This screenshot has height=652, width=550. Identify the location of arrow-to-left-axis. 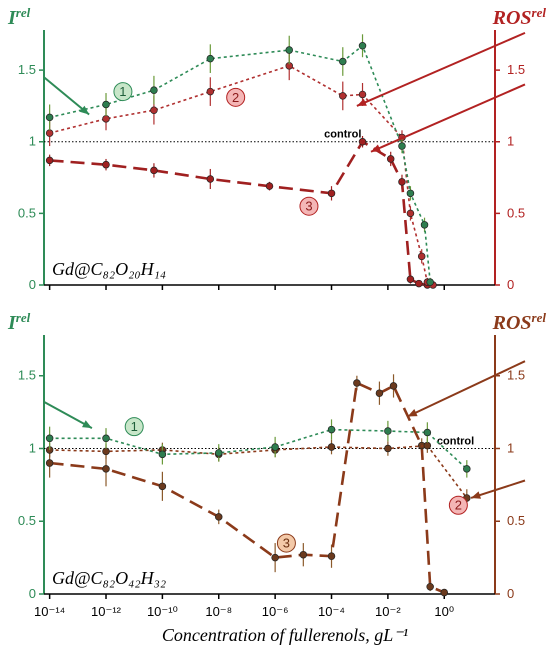
(66, 96).